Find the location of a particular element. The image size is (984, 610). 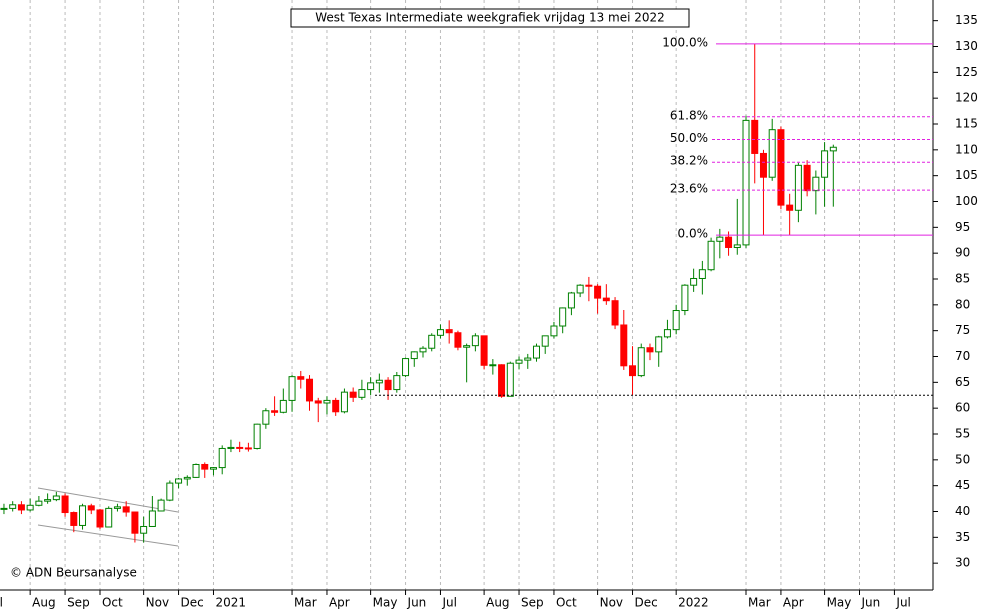

y-tick-label: 55 is located at coordinates (962, 434).